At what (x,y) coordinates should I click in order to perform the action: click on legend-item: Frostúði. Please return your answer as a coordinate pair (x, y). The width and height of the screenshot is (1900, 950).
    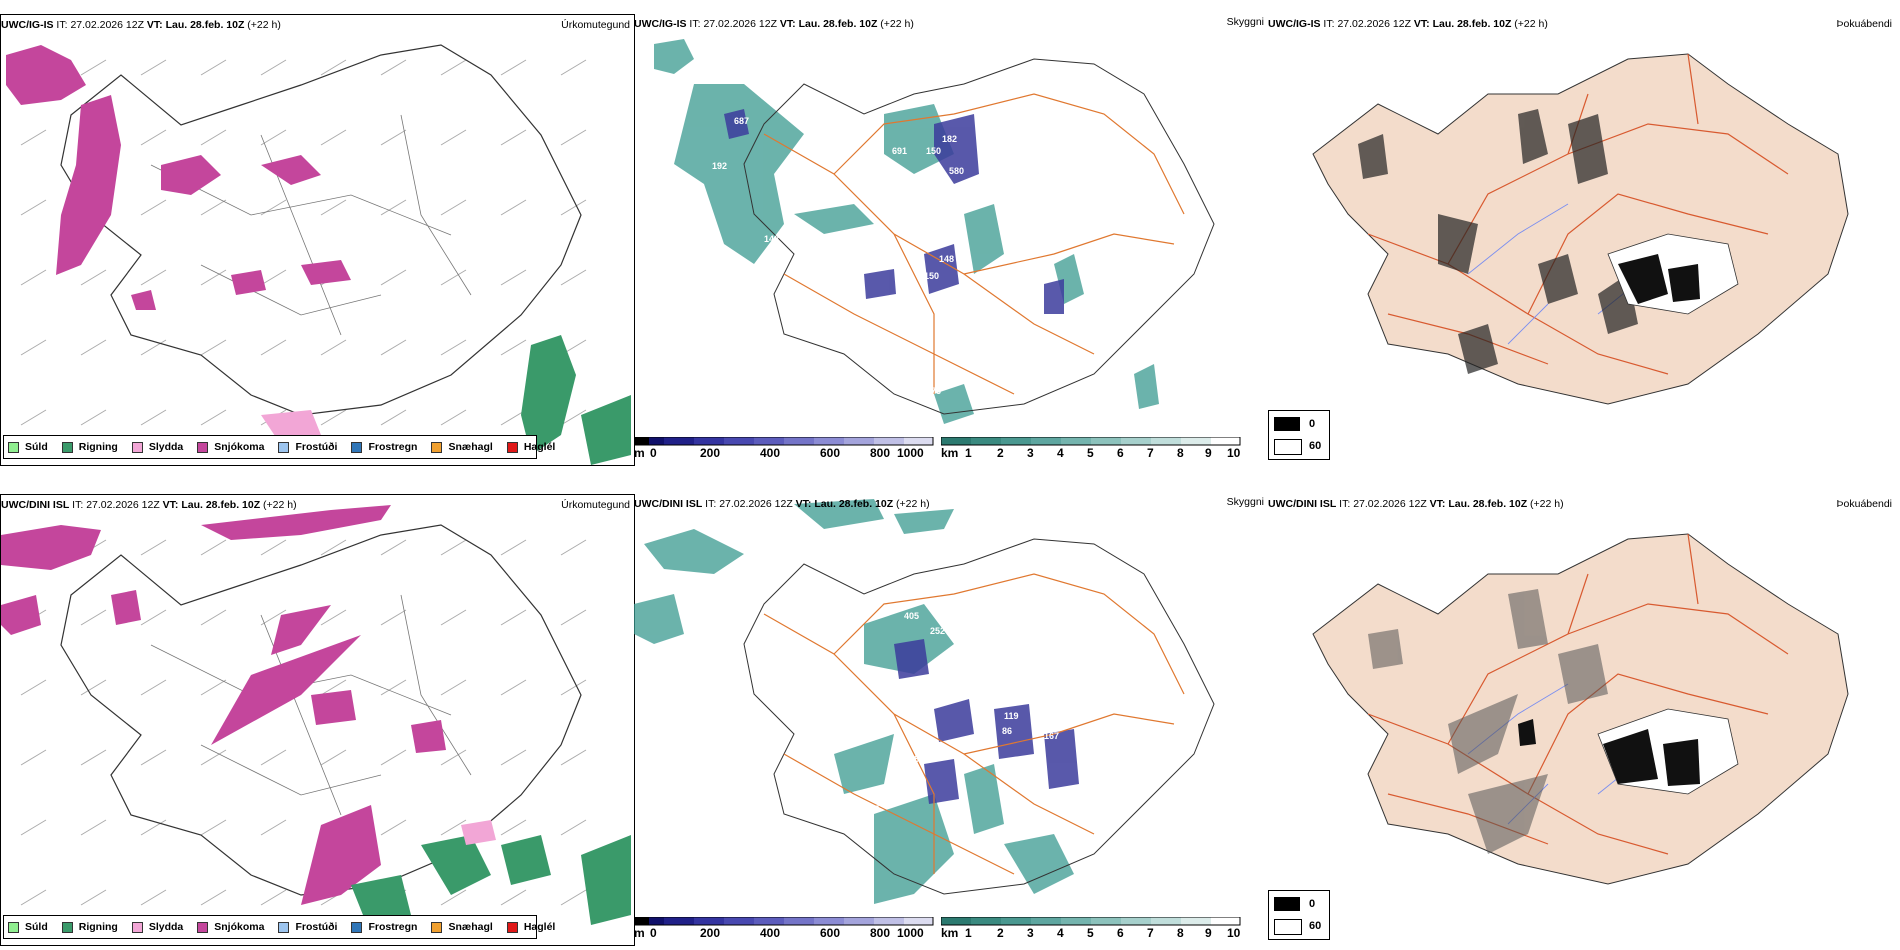
    Looking at the image, I should click on (307, 447).